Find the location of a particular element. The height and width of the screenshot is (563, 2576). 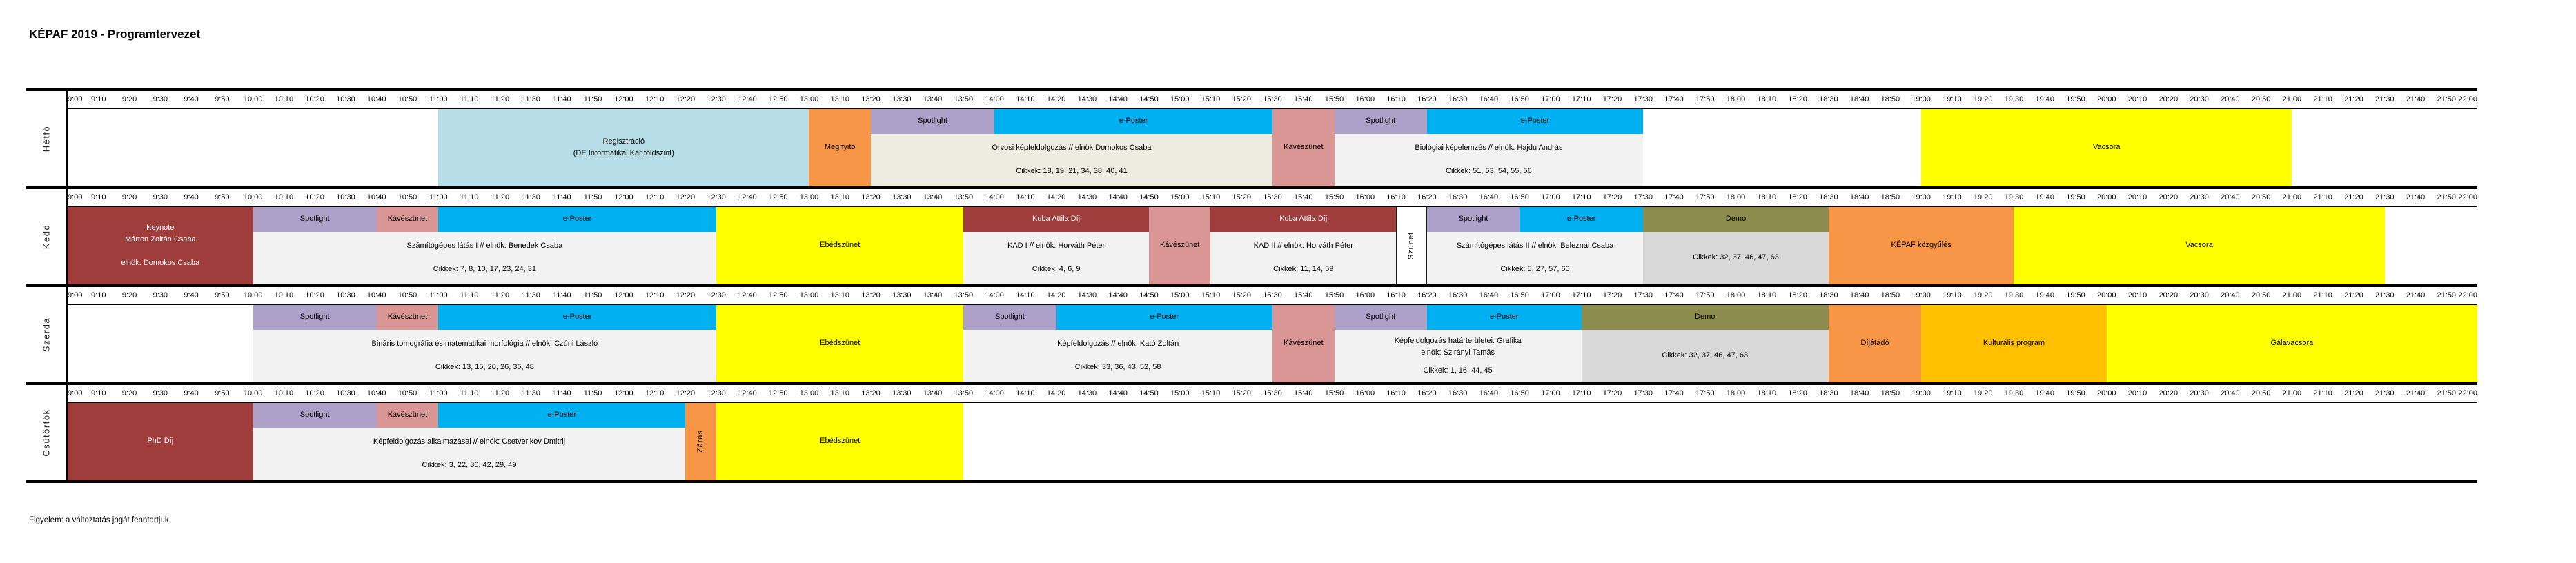

time-tick: 21:00 is located at coordinates (2292, 99).